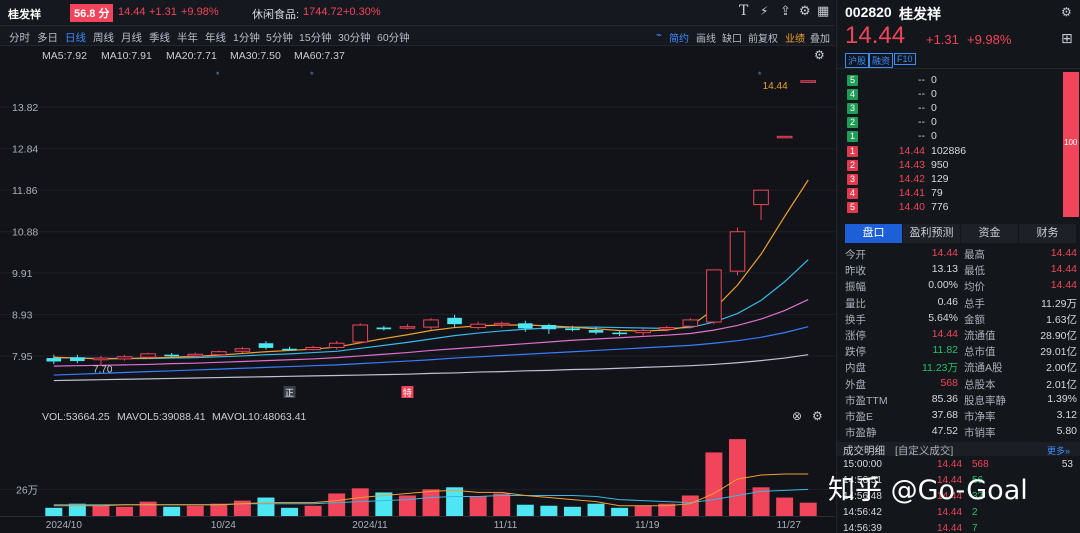  Describe the element at coordinates (920, 80) in the screenshot. I see `sell-row: 5 -- 0` at that location.